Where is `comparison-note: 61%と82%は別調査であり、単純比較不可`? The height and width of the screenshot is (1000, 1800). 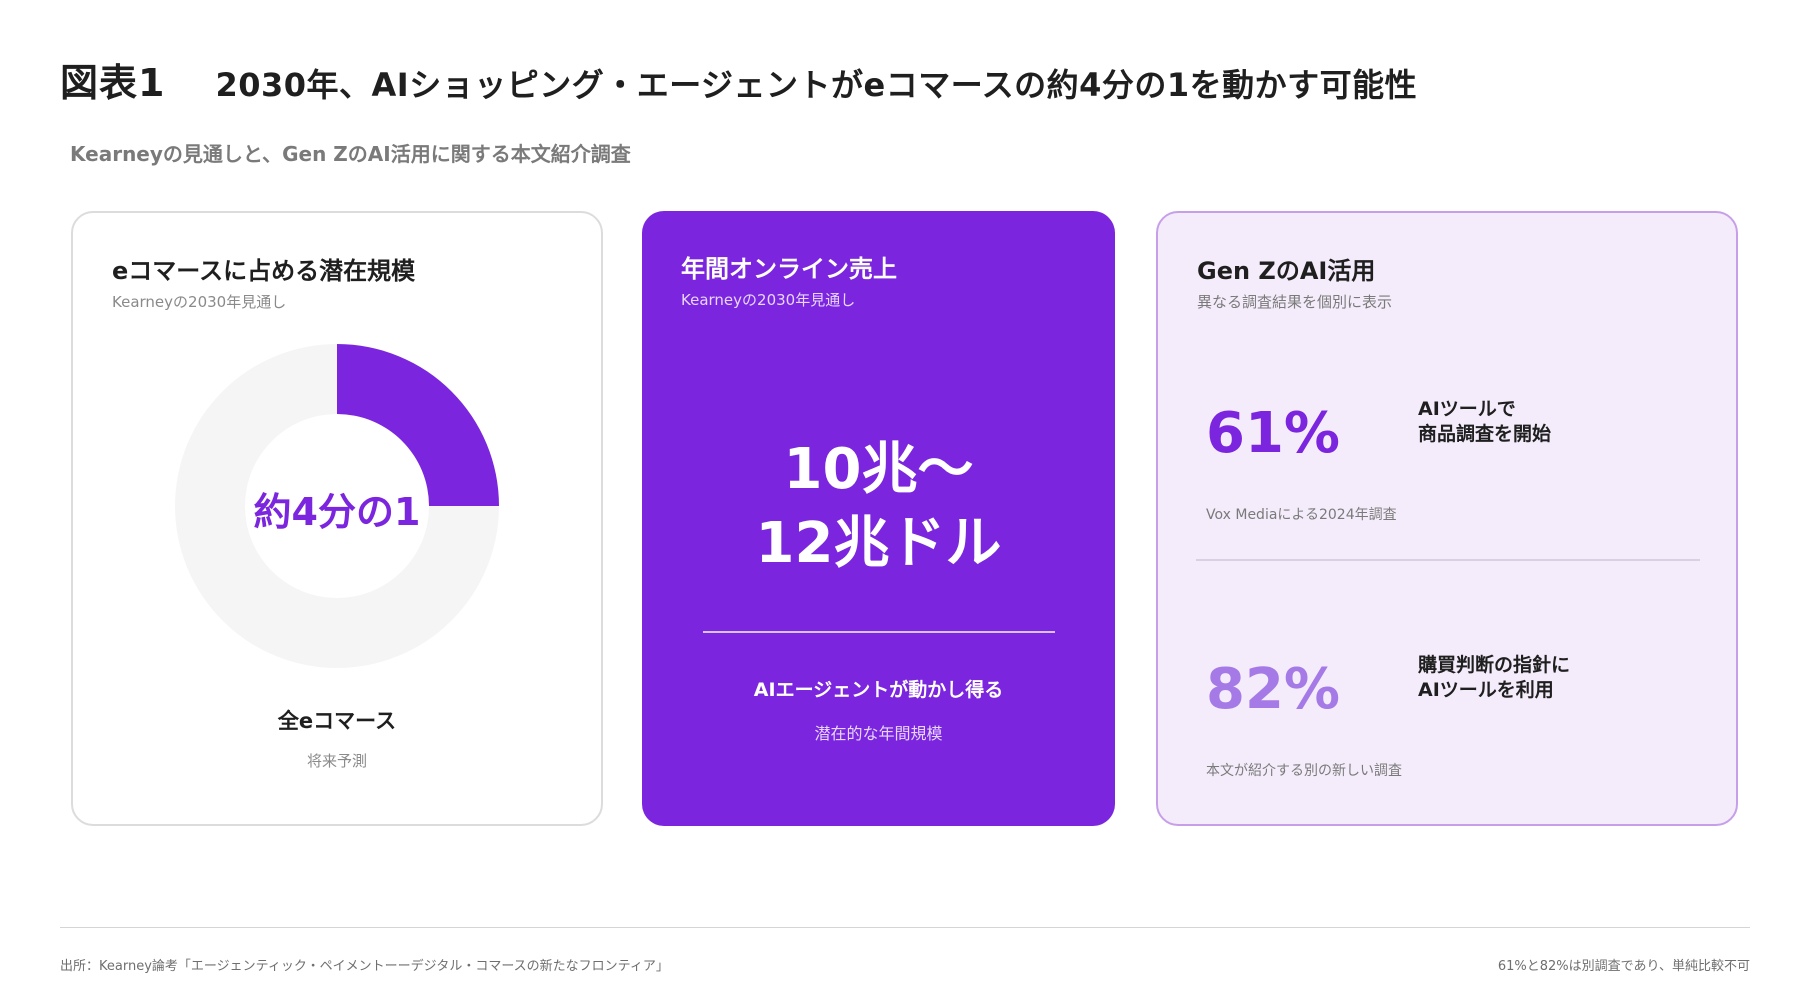 comparison-note: 61%と82%は別調査であり、単純比較不可 is located at coordinates (1623, 966).